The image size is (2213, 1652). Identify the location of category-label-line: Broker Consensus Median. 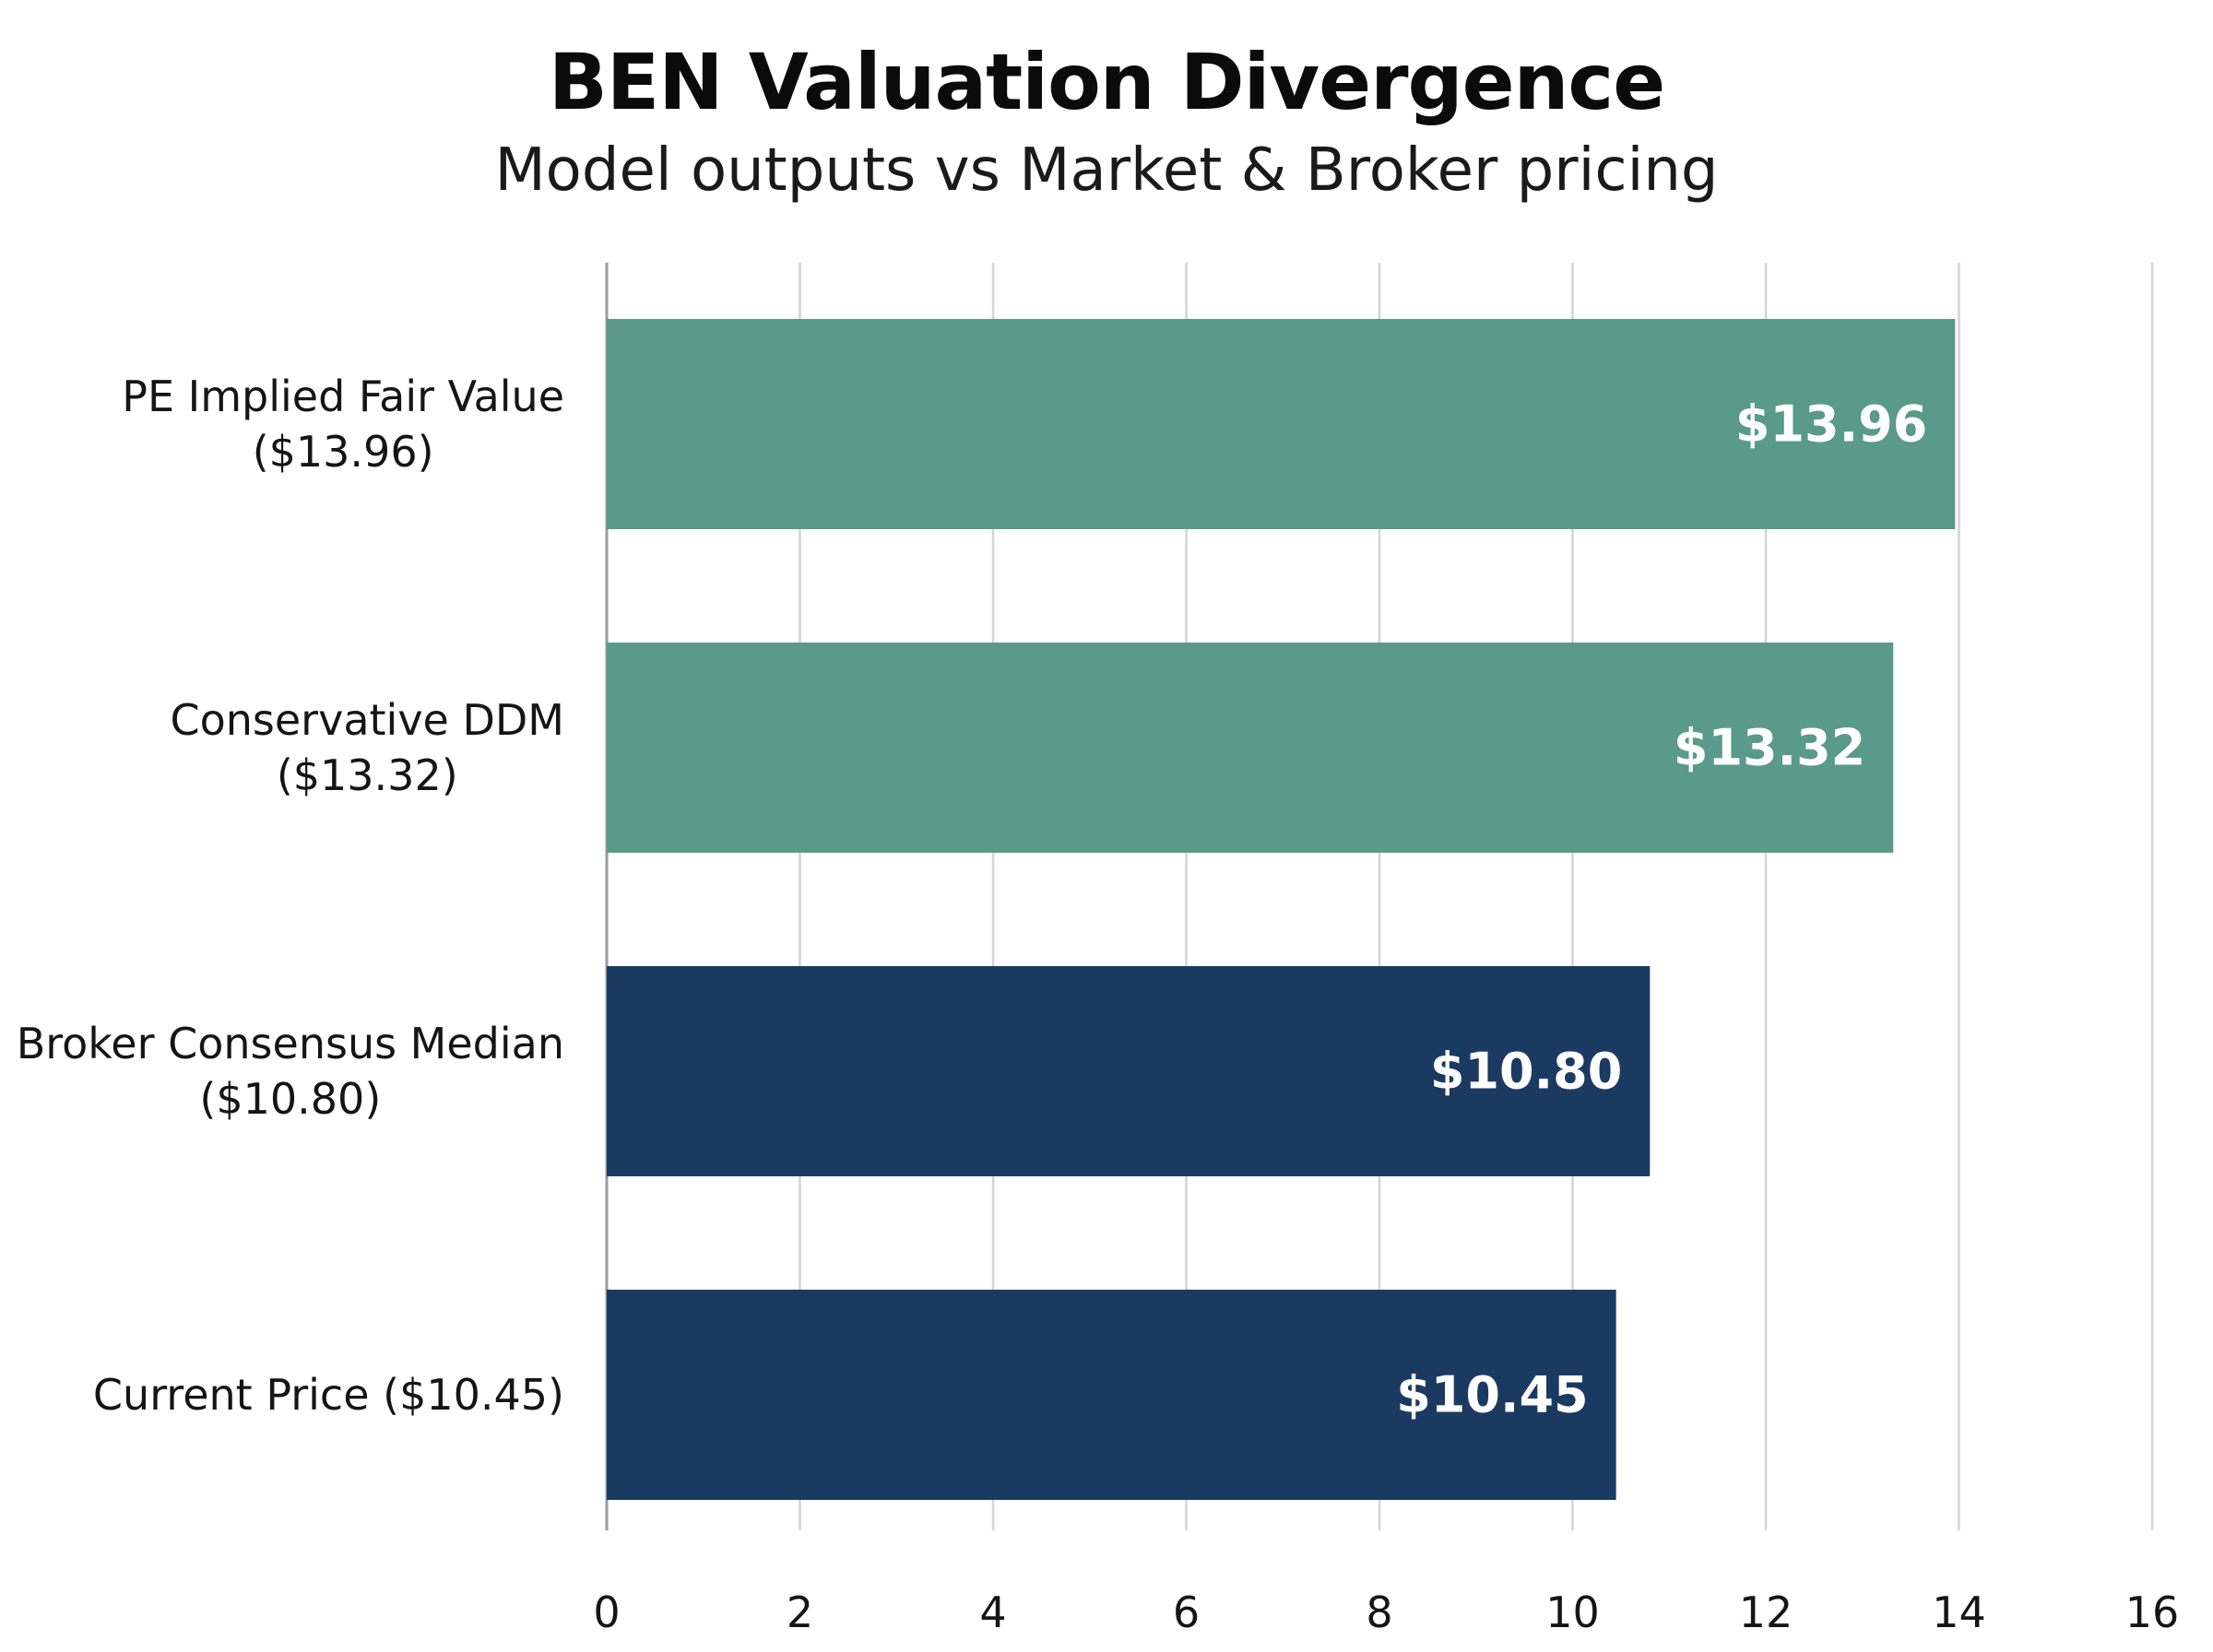
(290, 1043).